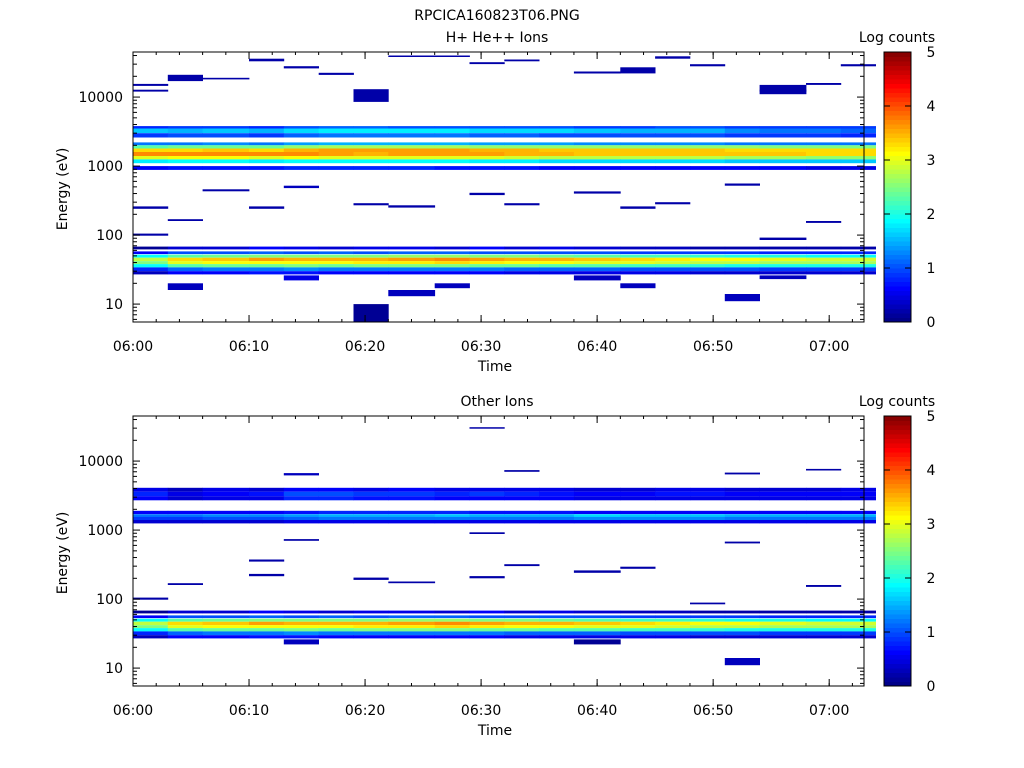 The width and height of the screenshot is (1024, 768). Describe the element at coordinates (931, 471) in the screenshot. I see `colorbar-tick-label: 4` at that location.